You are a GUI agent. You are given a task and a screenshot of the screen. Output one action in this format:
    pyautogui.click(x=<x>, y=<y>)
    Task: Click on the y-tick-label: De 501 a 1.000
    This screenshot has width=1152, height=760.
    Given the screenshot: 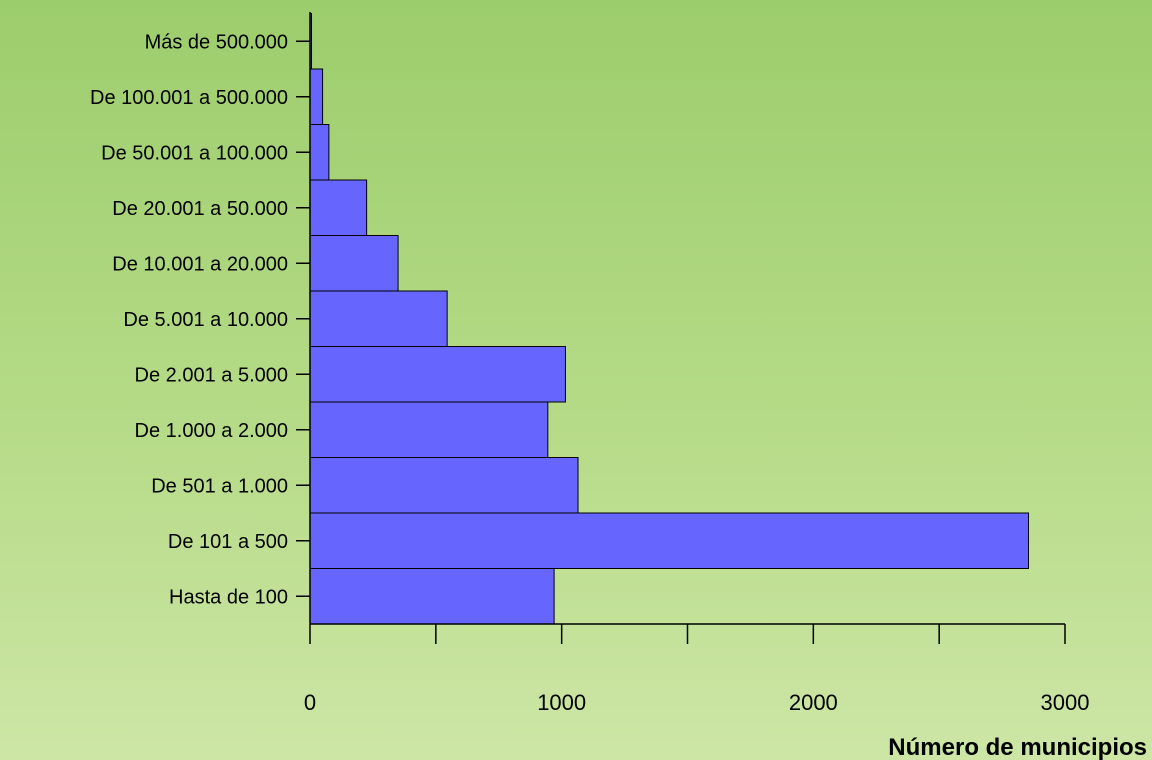 What is the action you would take?
    pyautogui.click(x=219, y=486)
    